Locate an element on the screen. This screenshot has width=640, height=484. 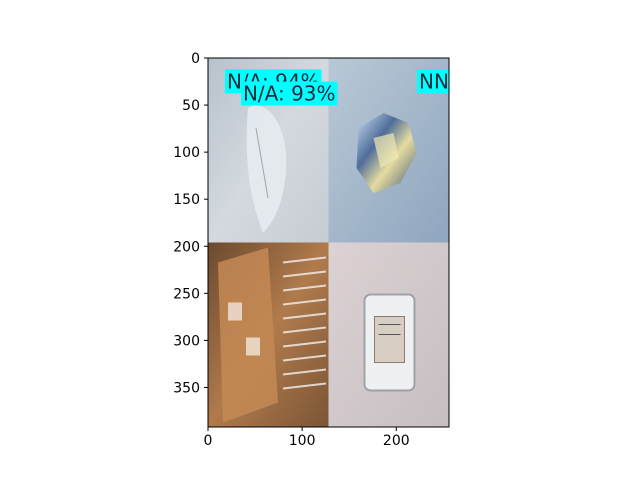
y-axis: 0 50 100 150 200 250 300 350 is located at coordinates (190, 223).